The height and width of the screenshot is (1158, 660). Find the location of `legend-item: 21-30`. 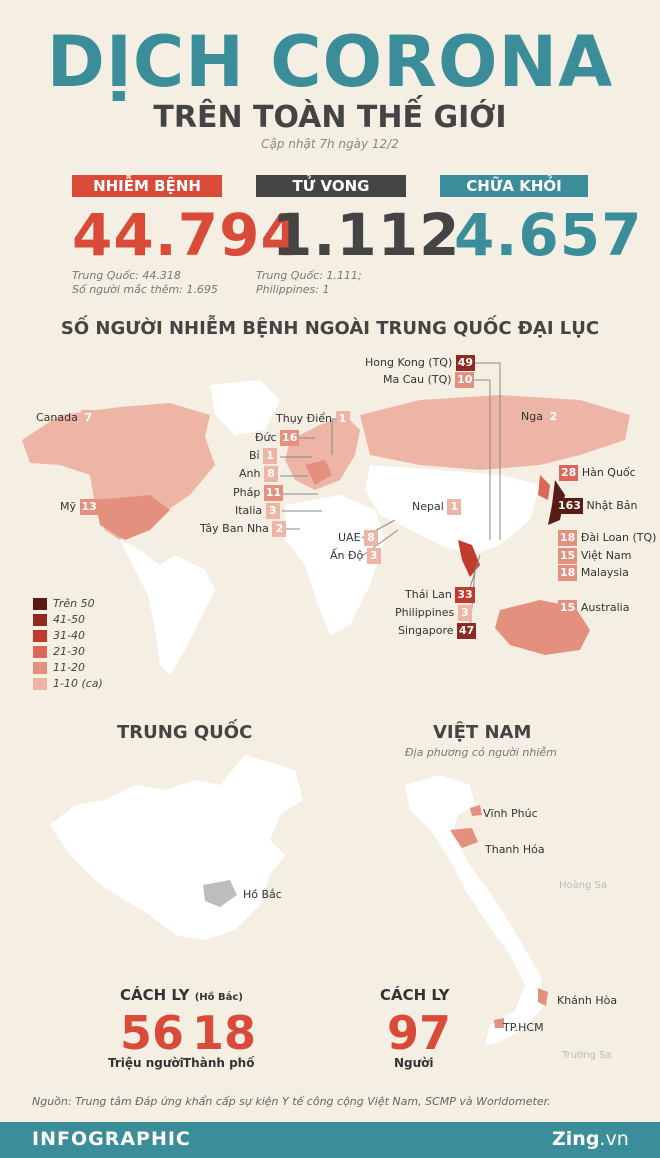

legend-item: 21-30 is located at coordinates (68, 653).